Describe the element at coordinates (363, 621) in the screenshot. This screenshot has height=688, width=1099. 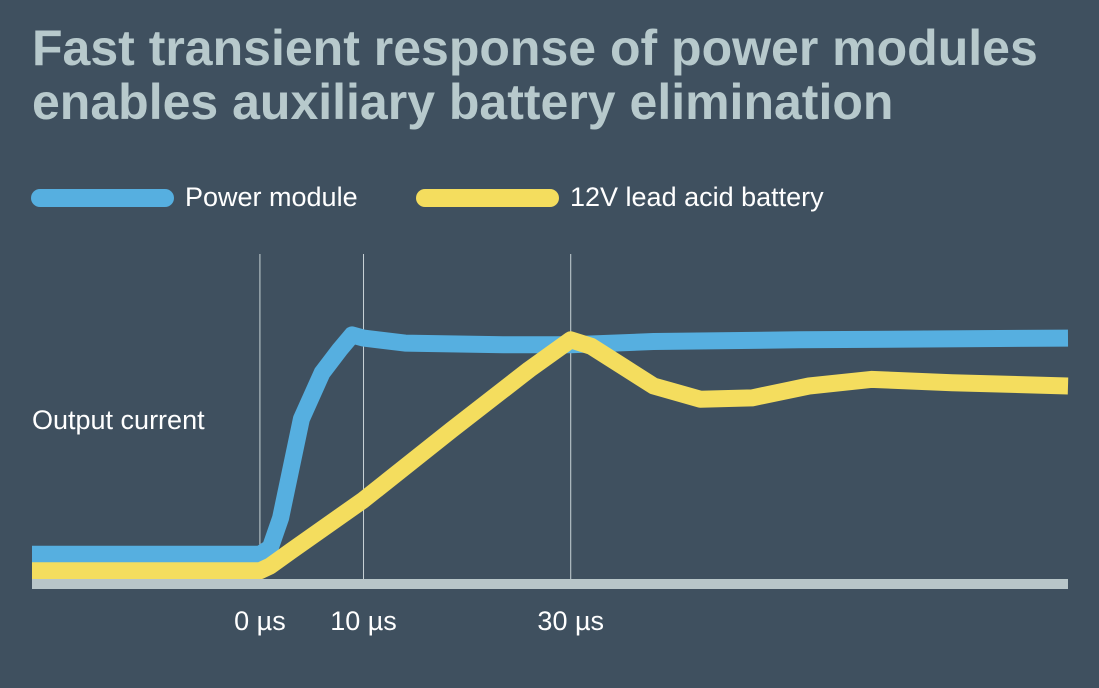
I see `x-tick-label: 10 µs` at that location.